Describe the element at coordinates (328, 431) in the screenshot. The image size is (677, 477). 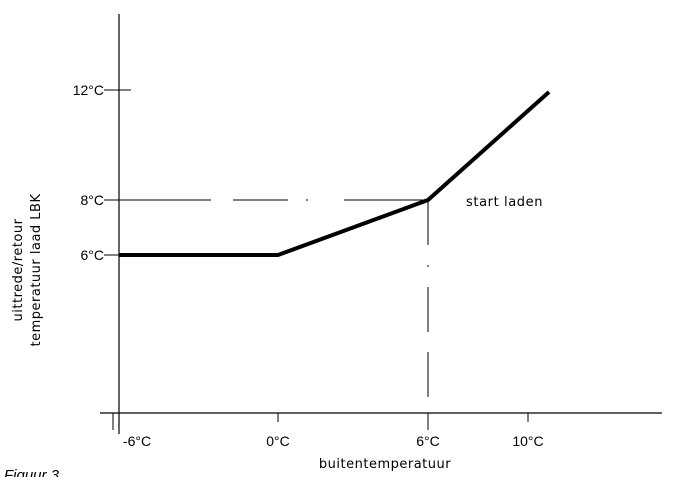
I see `x-ticks: -6°C 0°C 6°C 10°C` at that location.